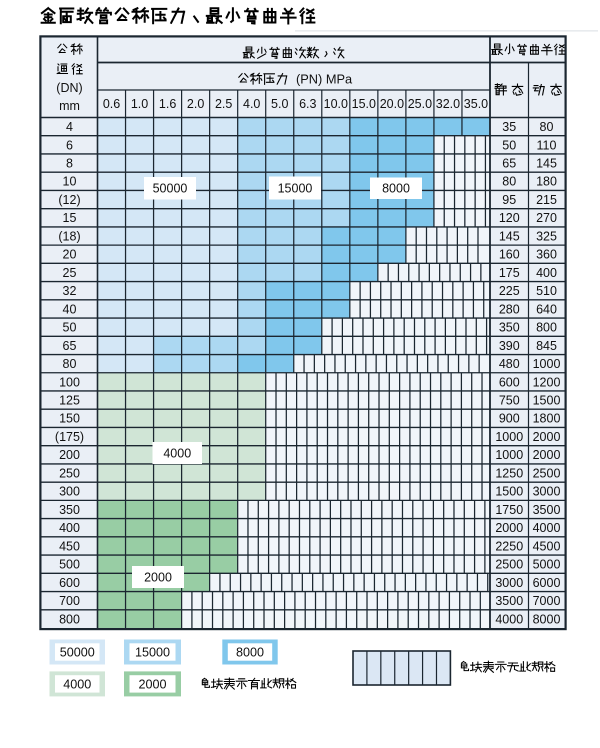 The width and height of the screenshot is (600, 748). Describe the element at coordinates (69, 401) in the screenshot. I see `svg-text: 125` at that location.